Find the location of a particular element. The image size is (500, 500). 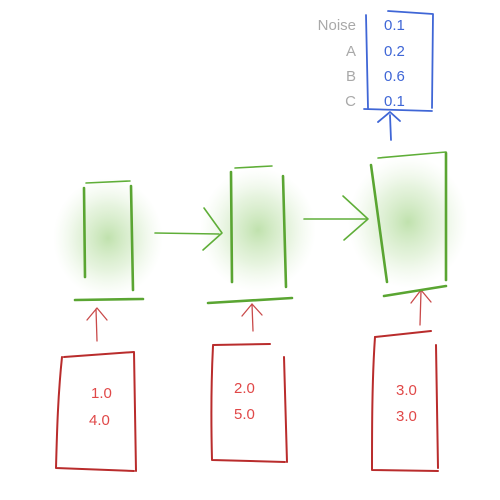

input-1-line-2: 4.0 is located at coordinates (99, 420).